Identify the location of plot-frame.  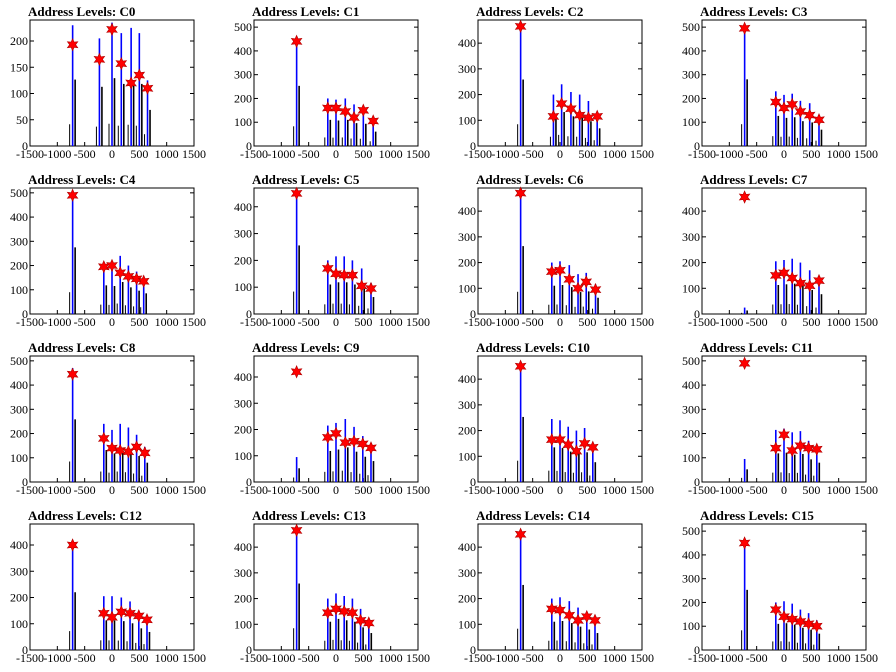
(560, 83).